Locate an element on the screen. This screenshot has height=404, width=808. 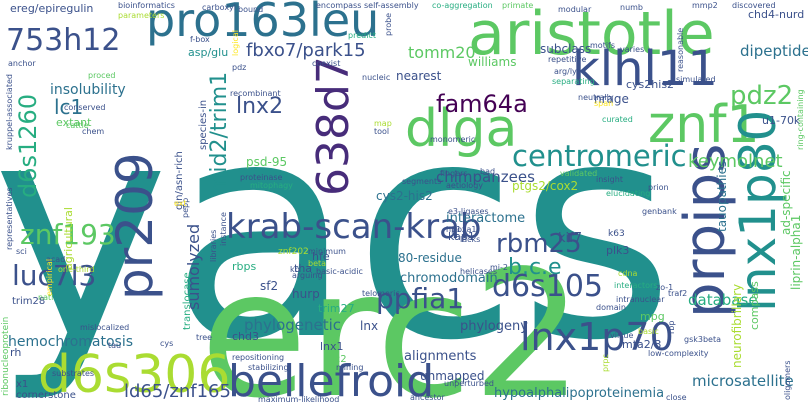
word-maximum-likelihood: maximum-likelihood is located at coordinates (298, 399).